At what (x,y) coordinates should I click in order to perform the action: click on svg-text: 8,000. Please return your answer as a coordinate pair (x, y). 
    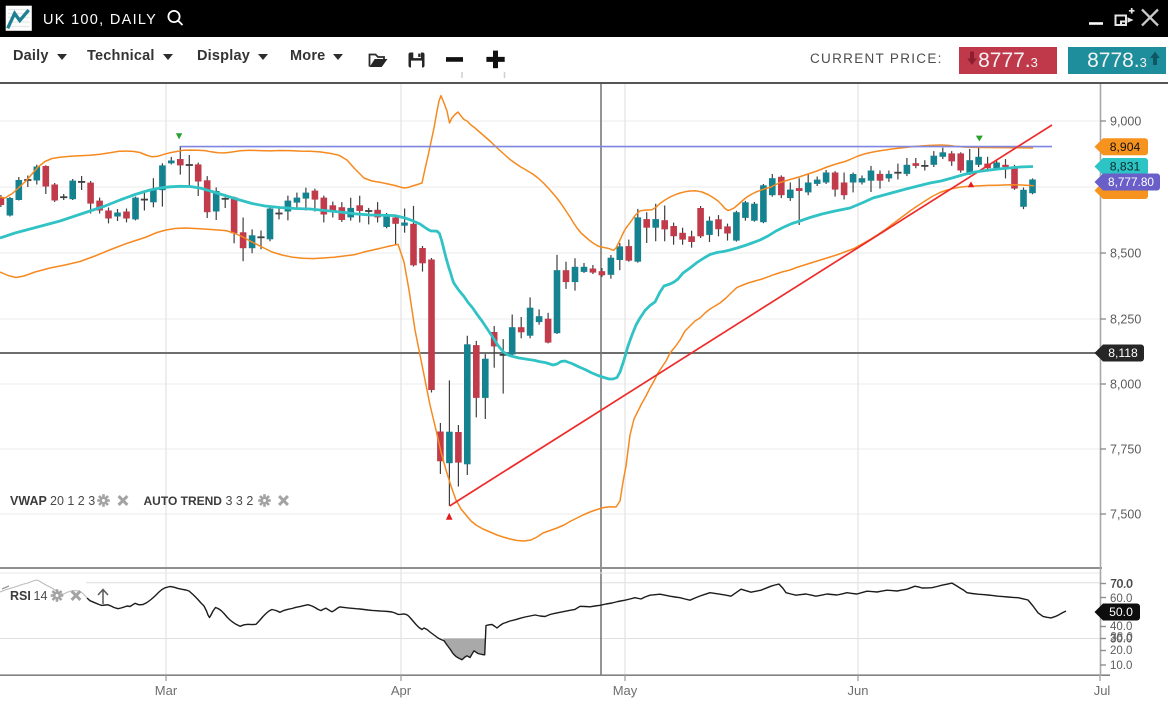
    Looking at the image, I should click on (1125, 385).